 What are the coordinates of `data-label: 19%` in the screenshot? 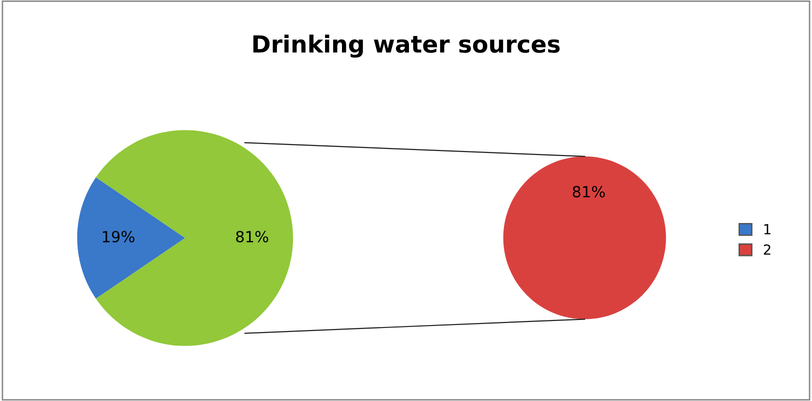 It's located at (118, 236).